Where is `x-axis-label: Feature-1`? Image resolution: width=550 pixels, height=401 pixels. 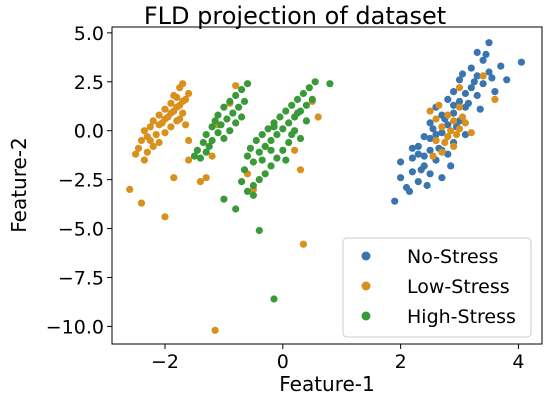
x-axis-label: Feature-1 is located at coordinates (327, 384).